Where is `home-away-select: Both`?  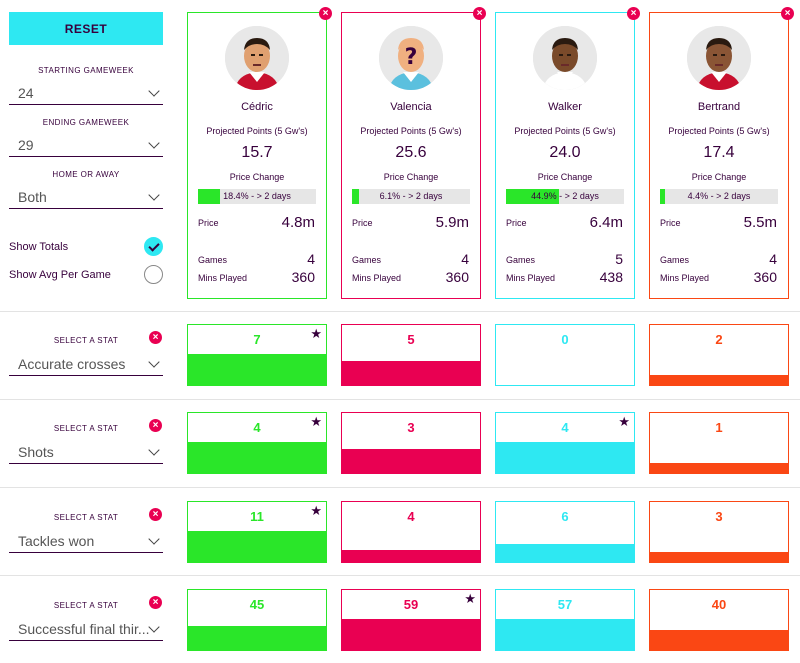
home-away-select: Both is located at coordinates (86, 197).